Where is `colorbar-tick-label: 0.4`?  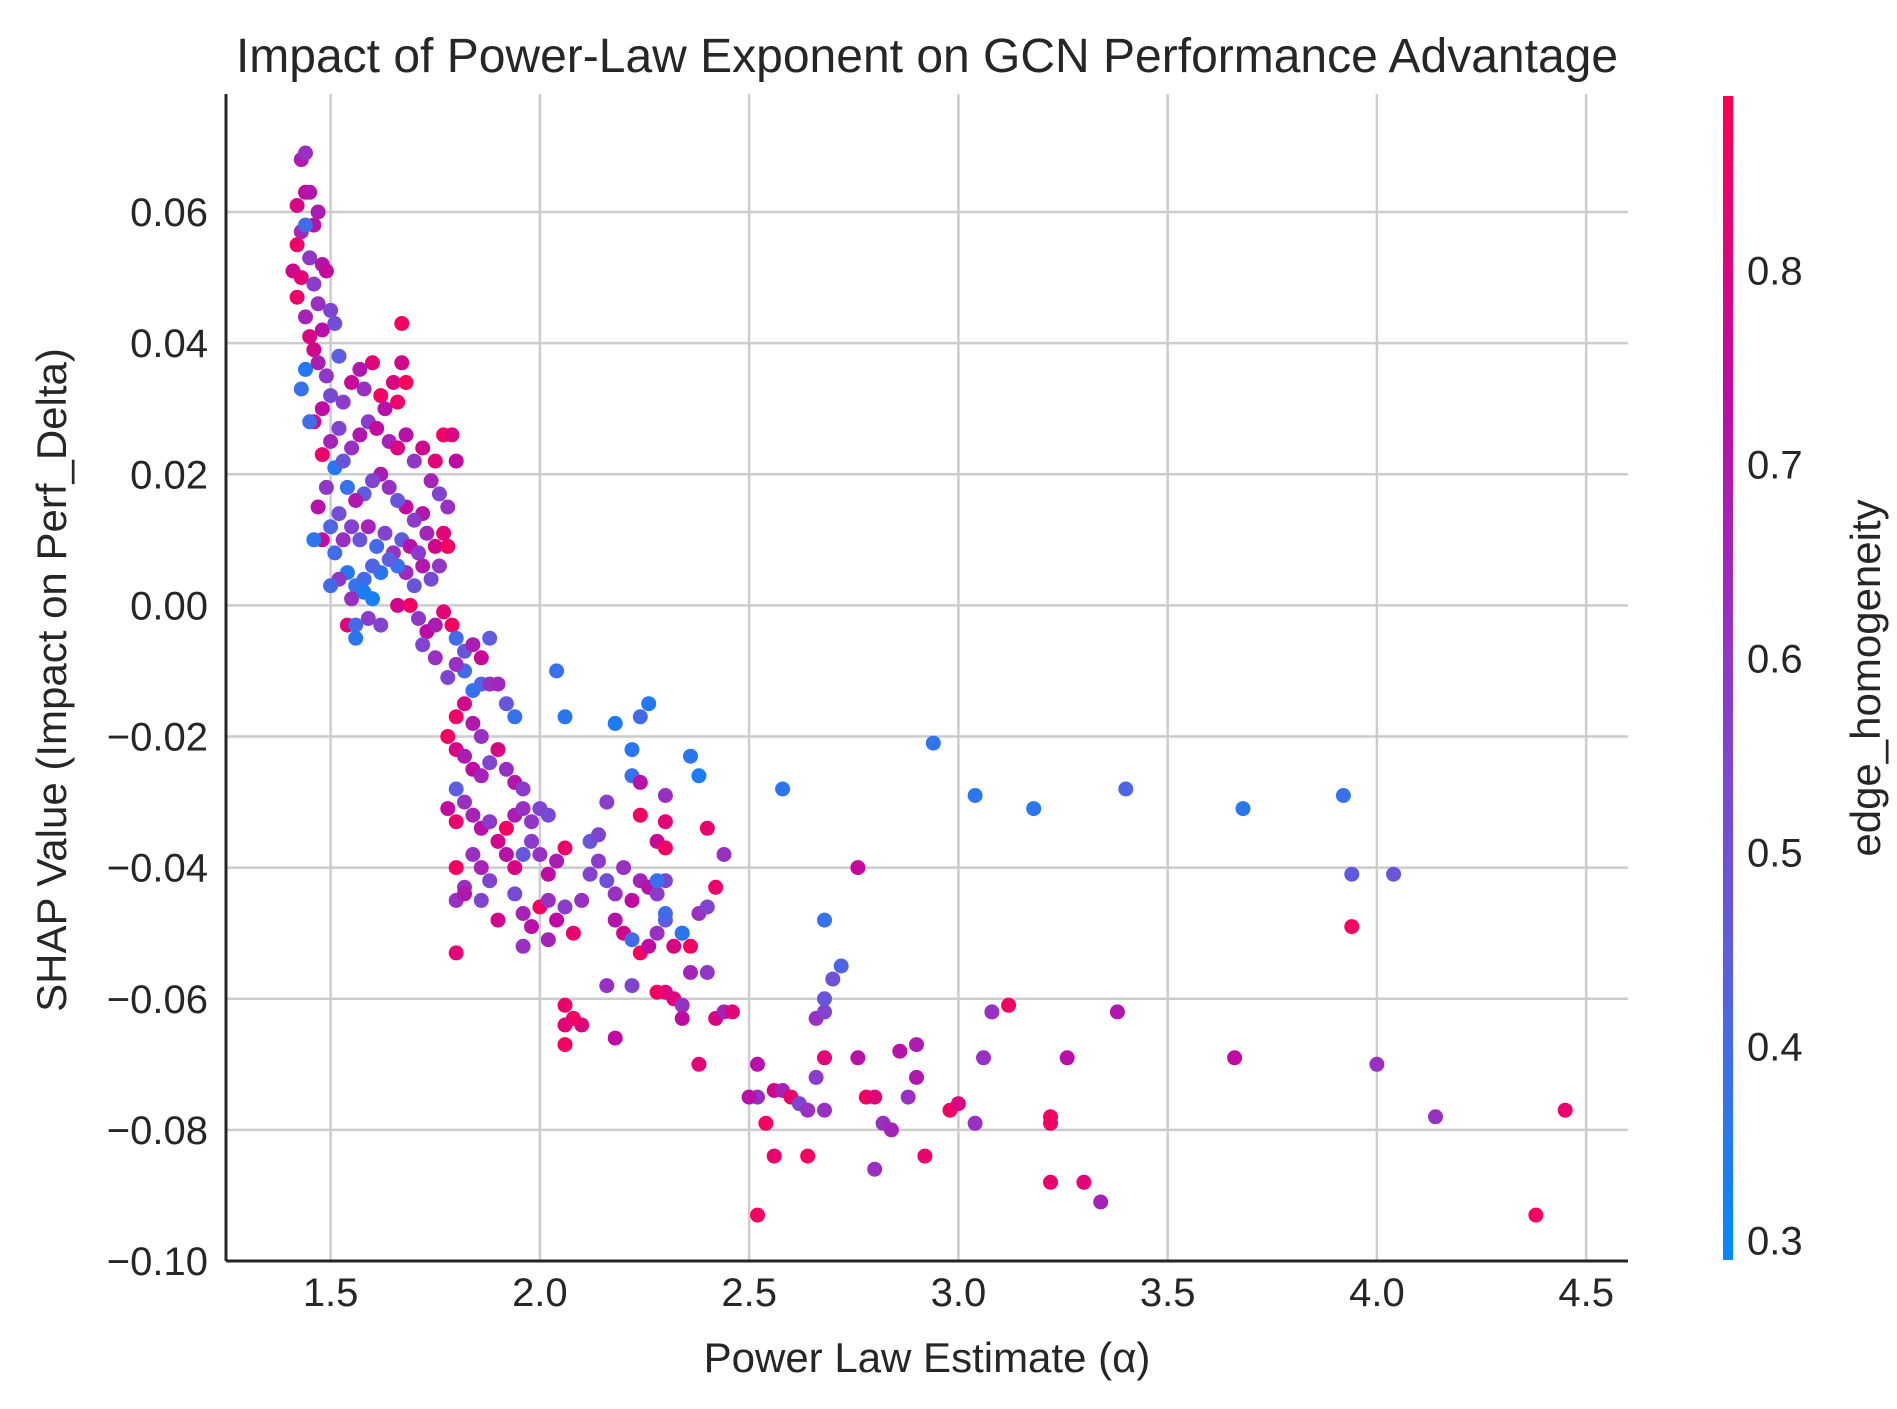
colorbar-tick-label: 0.4 is located at coordinates (1775, 1048).